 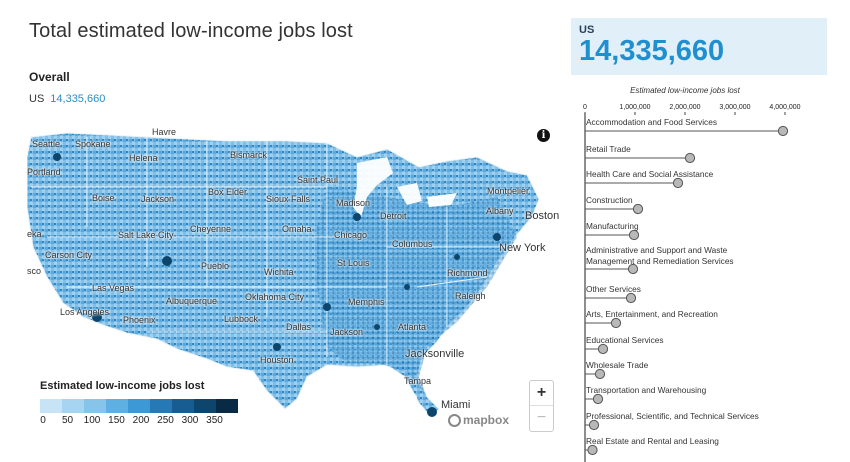 I want to click on city-label: Portland, so click(x=44, y=172).